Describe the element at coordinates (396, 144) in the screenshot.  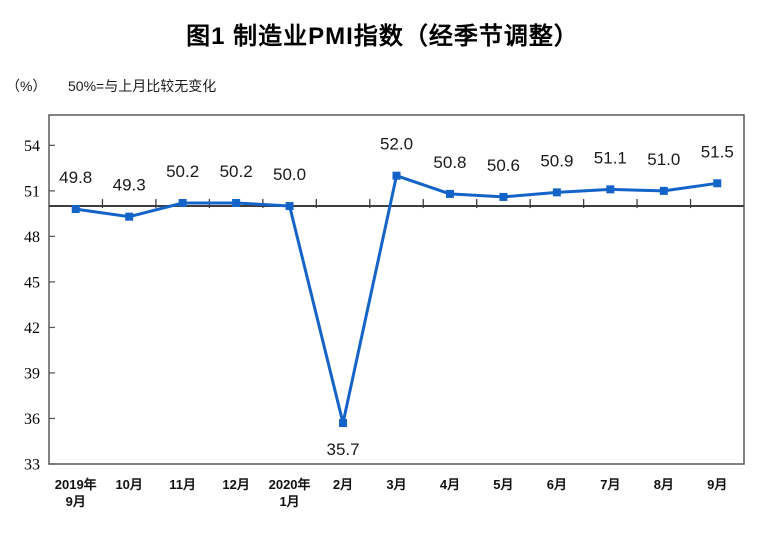
I see `data-point-label: 52.0` at that location.